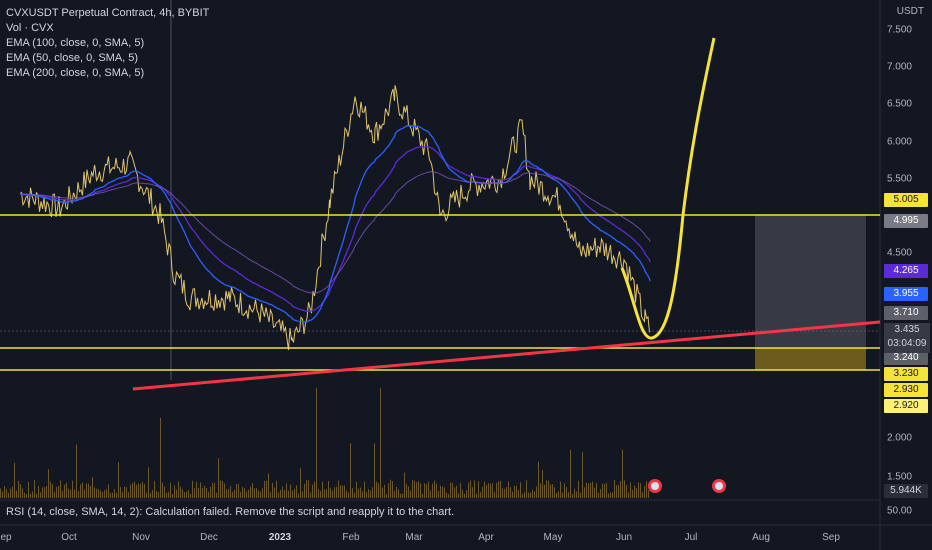  Describe the element at coordinates (506, 355) in the screenshot. I see `ascending-trendline` at that location.